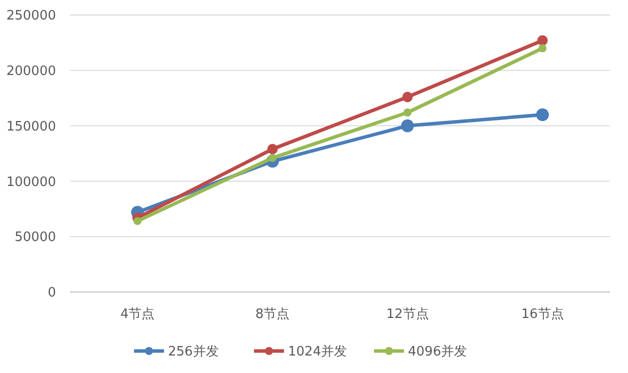 The height and width of the screenshot is (373, 628). Describe the element at coordinates (318, 352) in the screenshot. I see `legend-label: 1024并发` at that location.